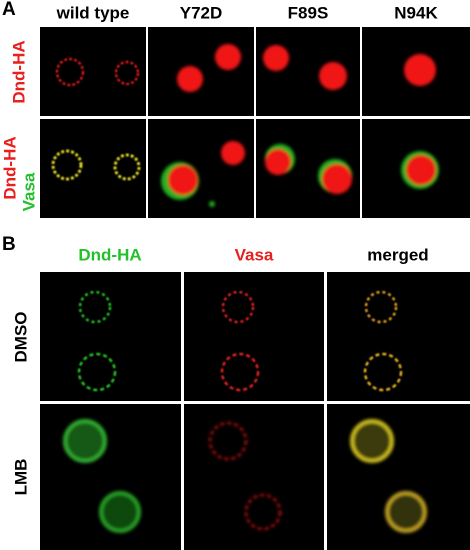  I want to click on row-label: LMB, so click(20, 477).